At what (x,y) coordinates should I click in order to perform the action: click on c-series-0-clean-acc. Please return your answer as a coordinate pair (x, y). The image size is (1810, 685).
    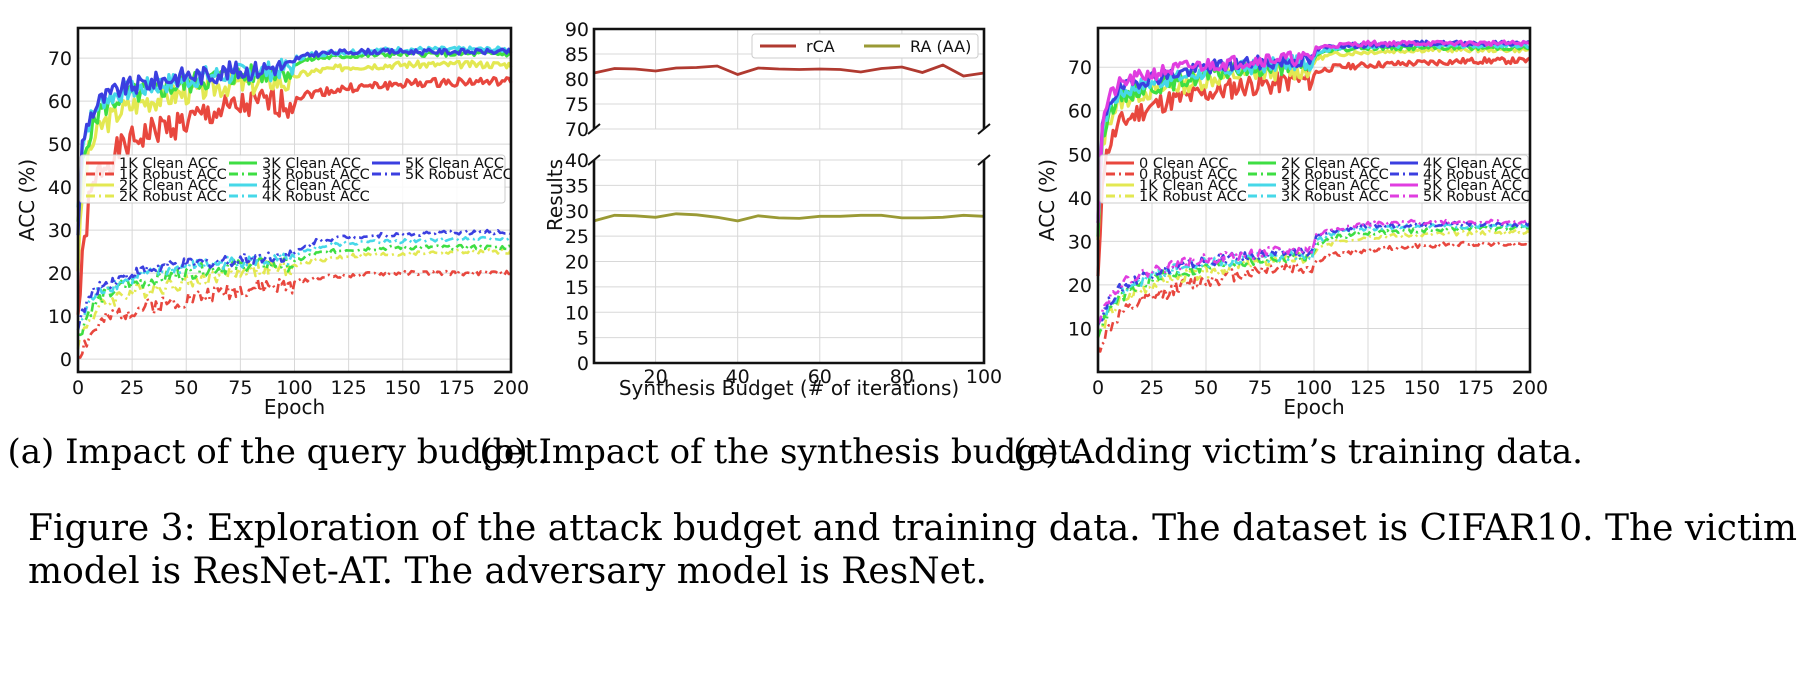
    Looking at the image, I should click on (1313, 166).